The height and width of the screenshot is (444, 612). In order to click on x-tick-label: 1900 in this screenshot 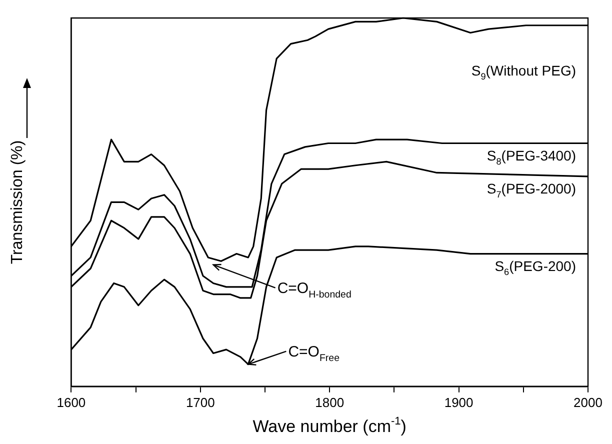, I will do `click(459, 402)`.